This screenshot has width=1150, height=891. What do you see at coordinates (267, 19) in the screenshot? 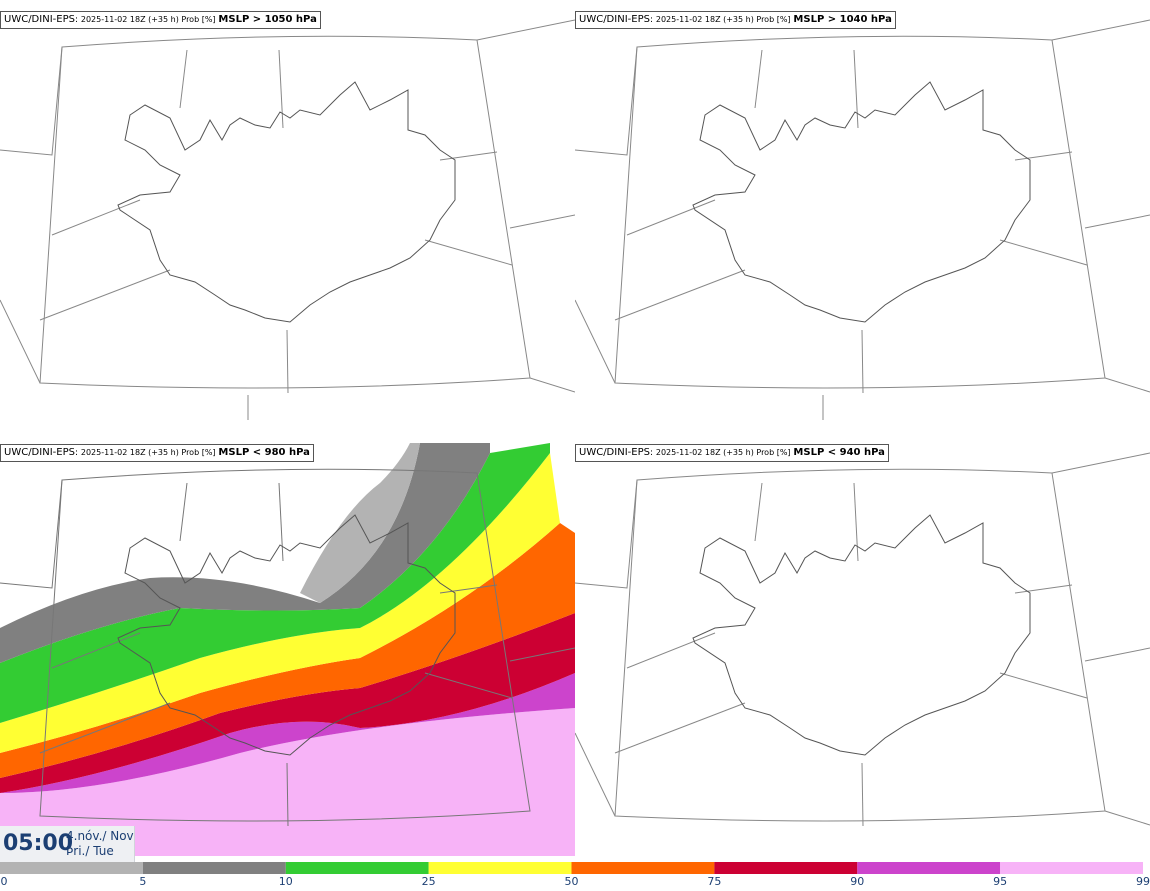
I see `threshold-label: MSLP > 1050 hPa` at bounding box center [267, 19].